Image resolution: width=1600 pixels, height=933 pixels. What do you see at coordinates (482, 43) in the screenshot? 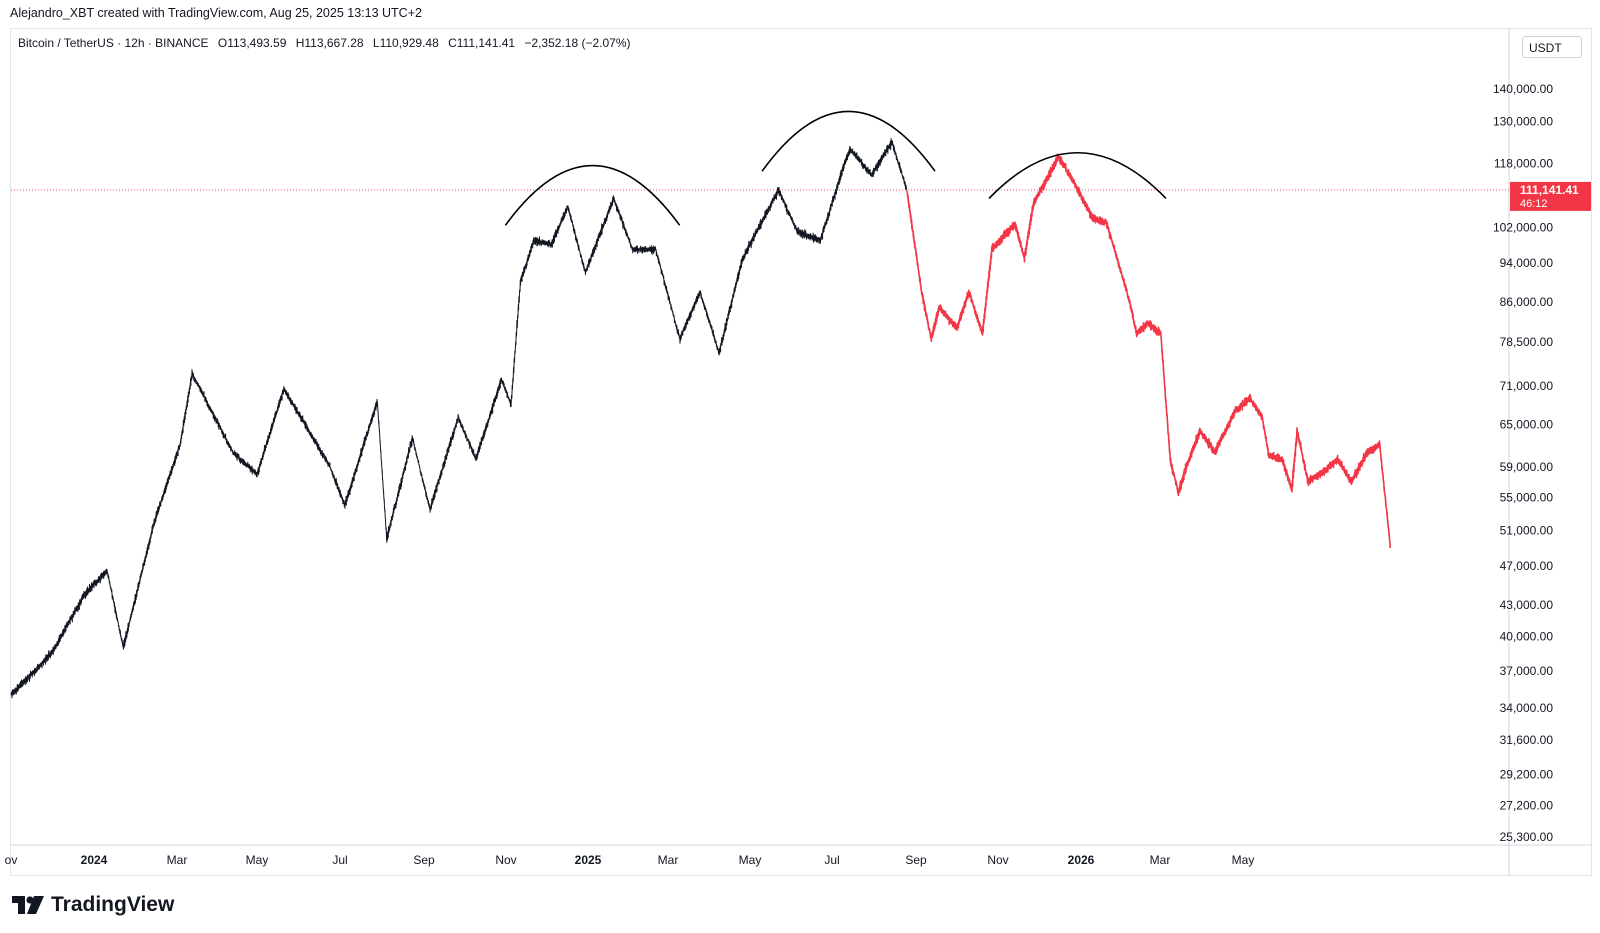
I see `ohlc-close: C111,141.41` at bounding box center [482, 43].